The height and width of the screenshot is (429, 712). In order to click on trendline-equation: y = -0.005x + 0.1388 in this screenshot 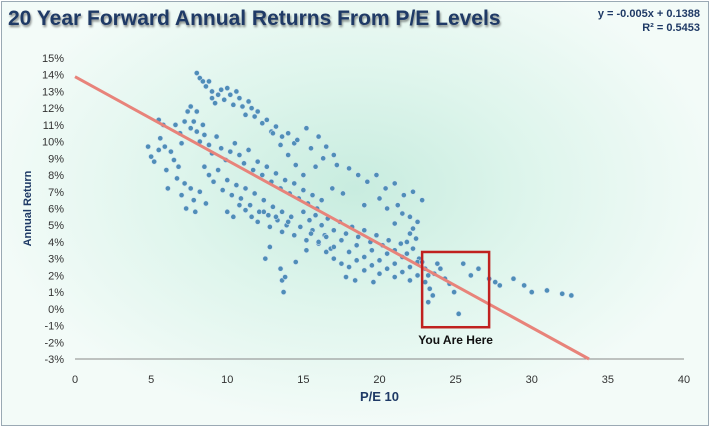, I will do `click(648, 14)`.